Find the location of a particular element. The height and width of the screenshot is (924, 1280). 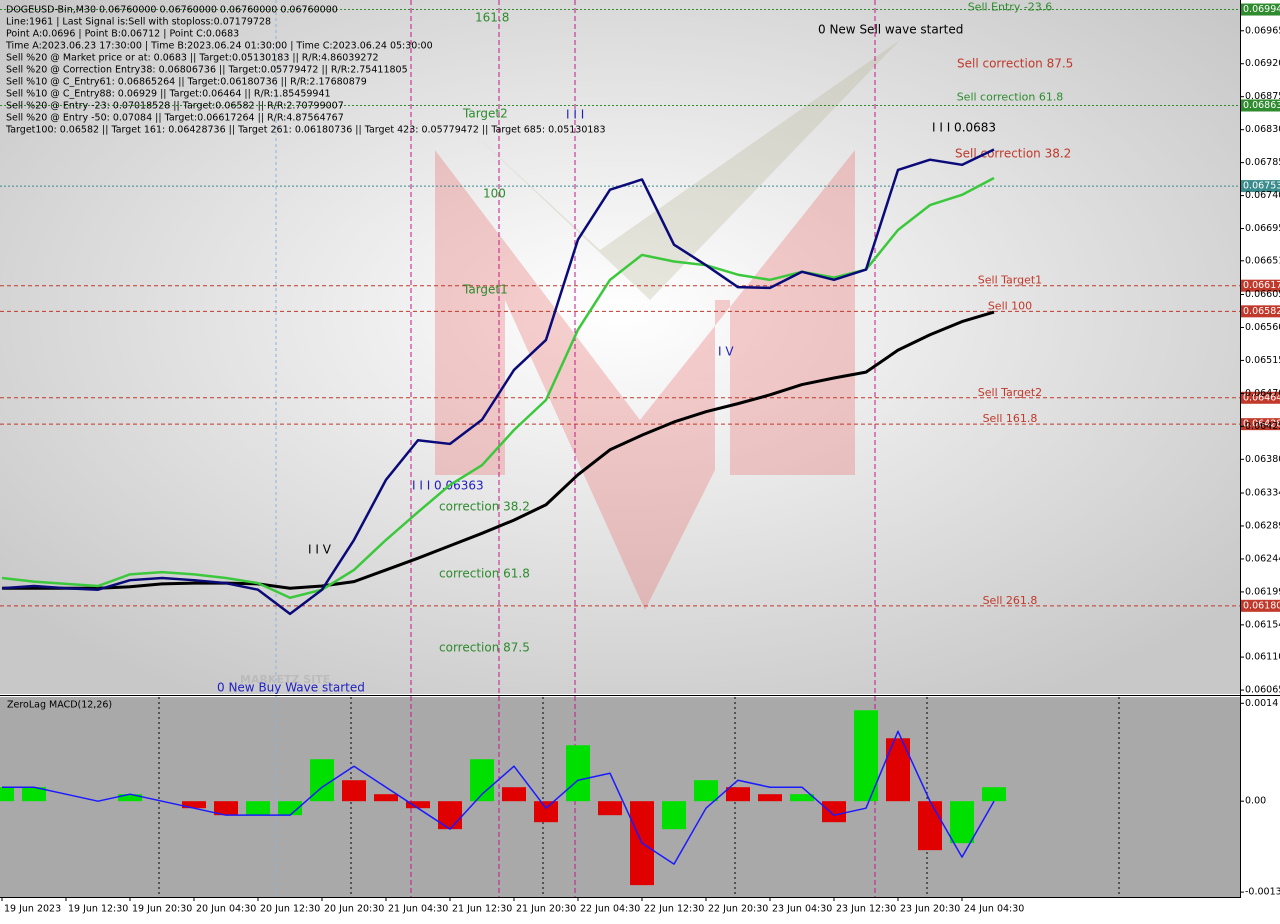

y-tick-label: 0.06605 is located at coordinates (1262, 294).